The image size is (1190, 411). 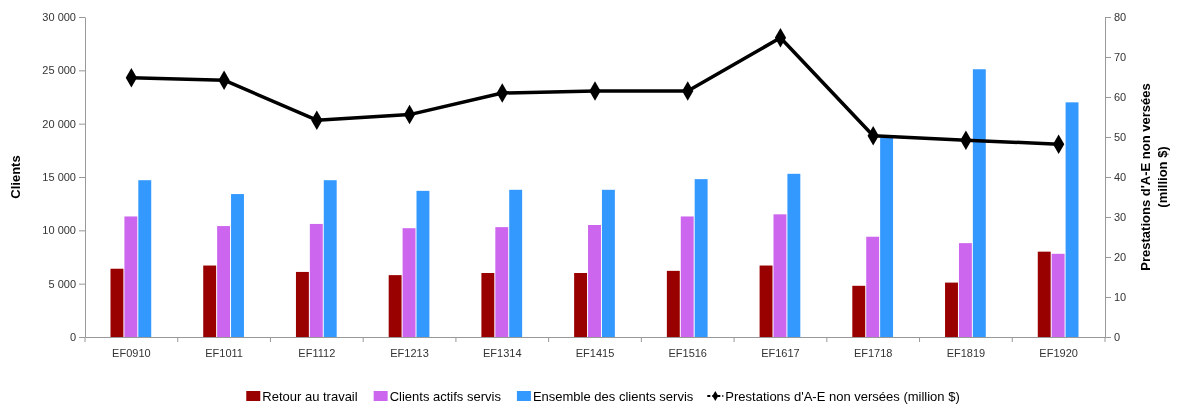 What do you see at coordinates (502, 352) in the screenshot?
I see `x-tick-label: EF1314` at bounding box center [502, 352].